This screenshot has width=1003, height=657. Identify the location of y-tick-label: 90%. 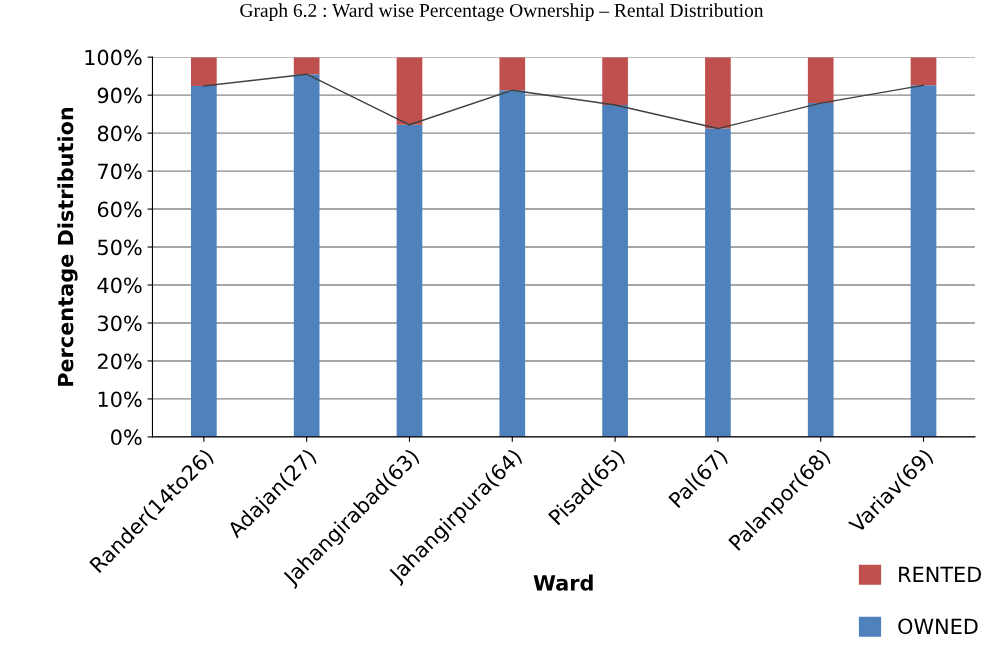
(119, 95).